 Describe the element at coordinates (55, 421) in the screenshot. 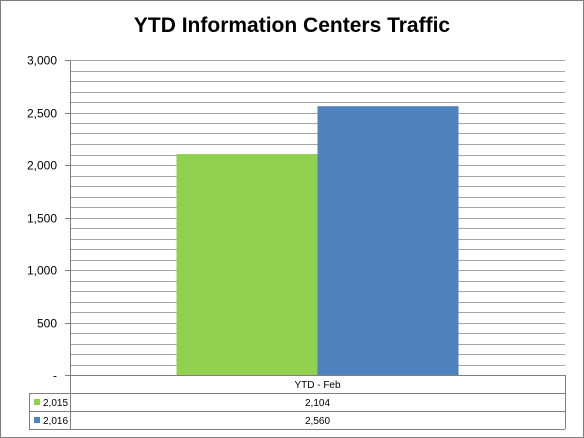

I see `legend-label: 2,016` at that location.